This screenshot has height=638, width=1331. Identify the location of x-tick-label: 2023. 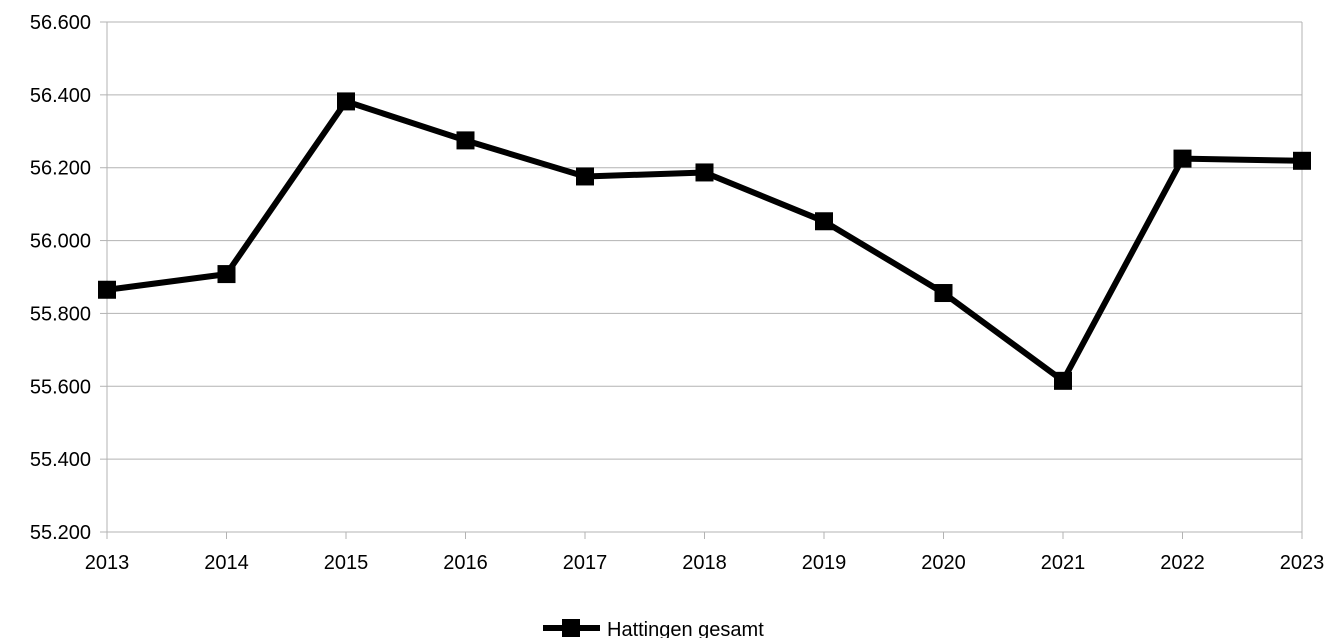
(1302, 563).